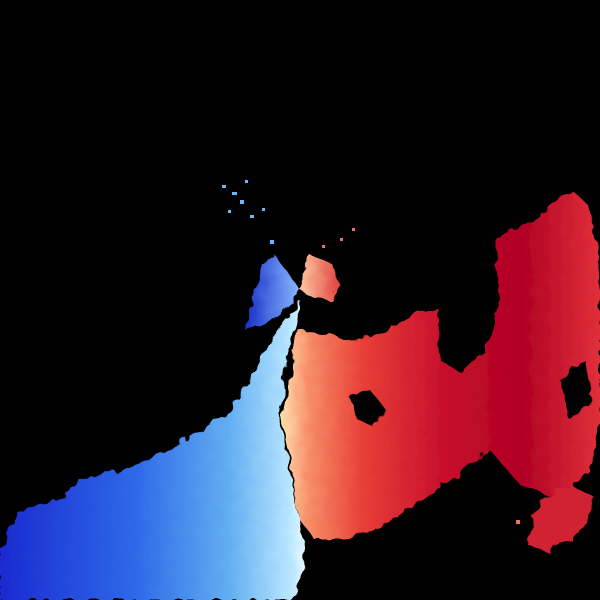 This screenshot has width=600, height=600. I want to click on outbound-fragment, so click(560, 518).